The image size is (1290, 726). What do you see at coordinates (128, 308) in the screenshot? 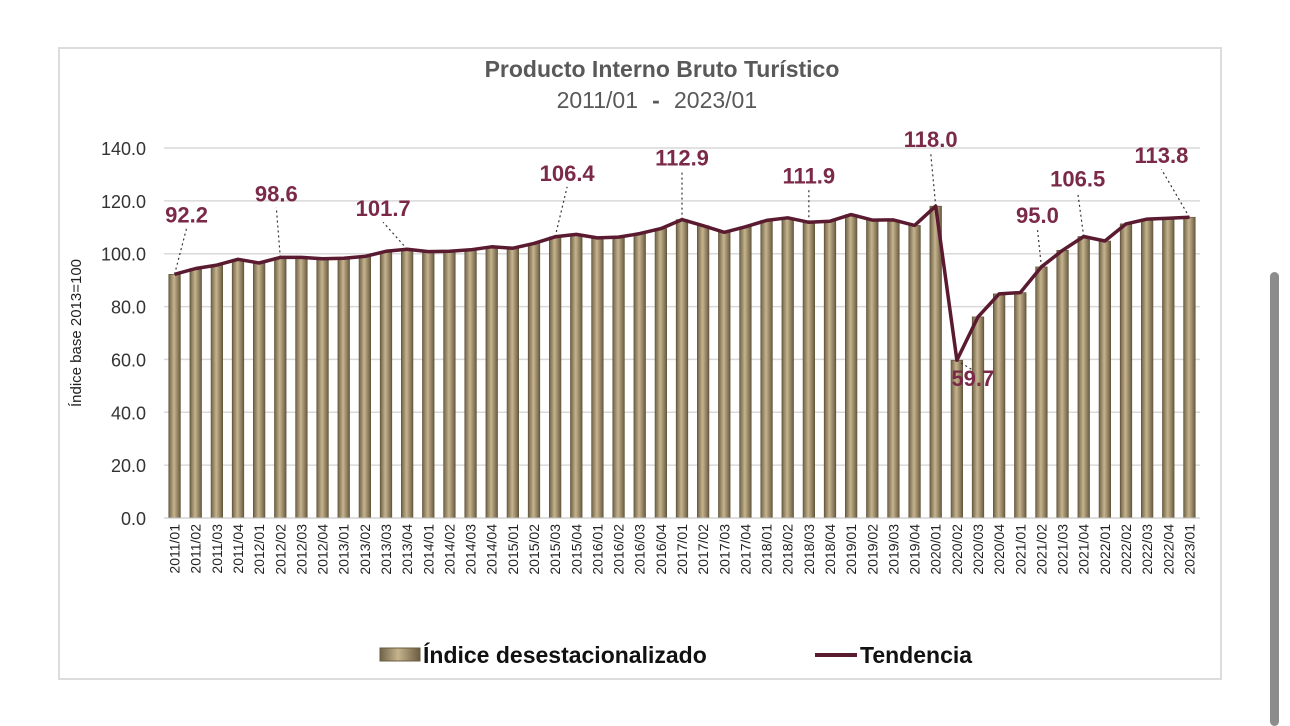
I see `y-tick-label: 80.0` at bounding box center [128, 308].